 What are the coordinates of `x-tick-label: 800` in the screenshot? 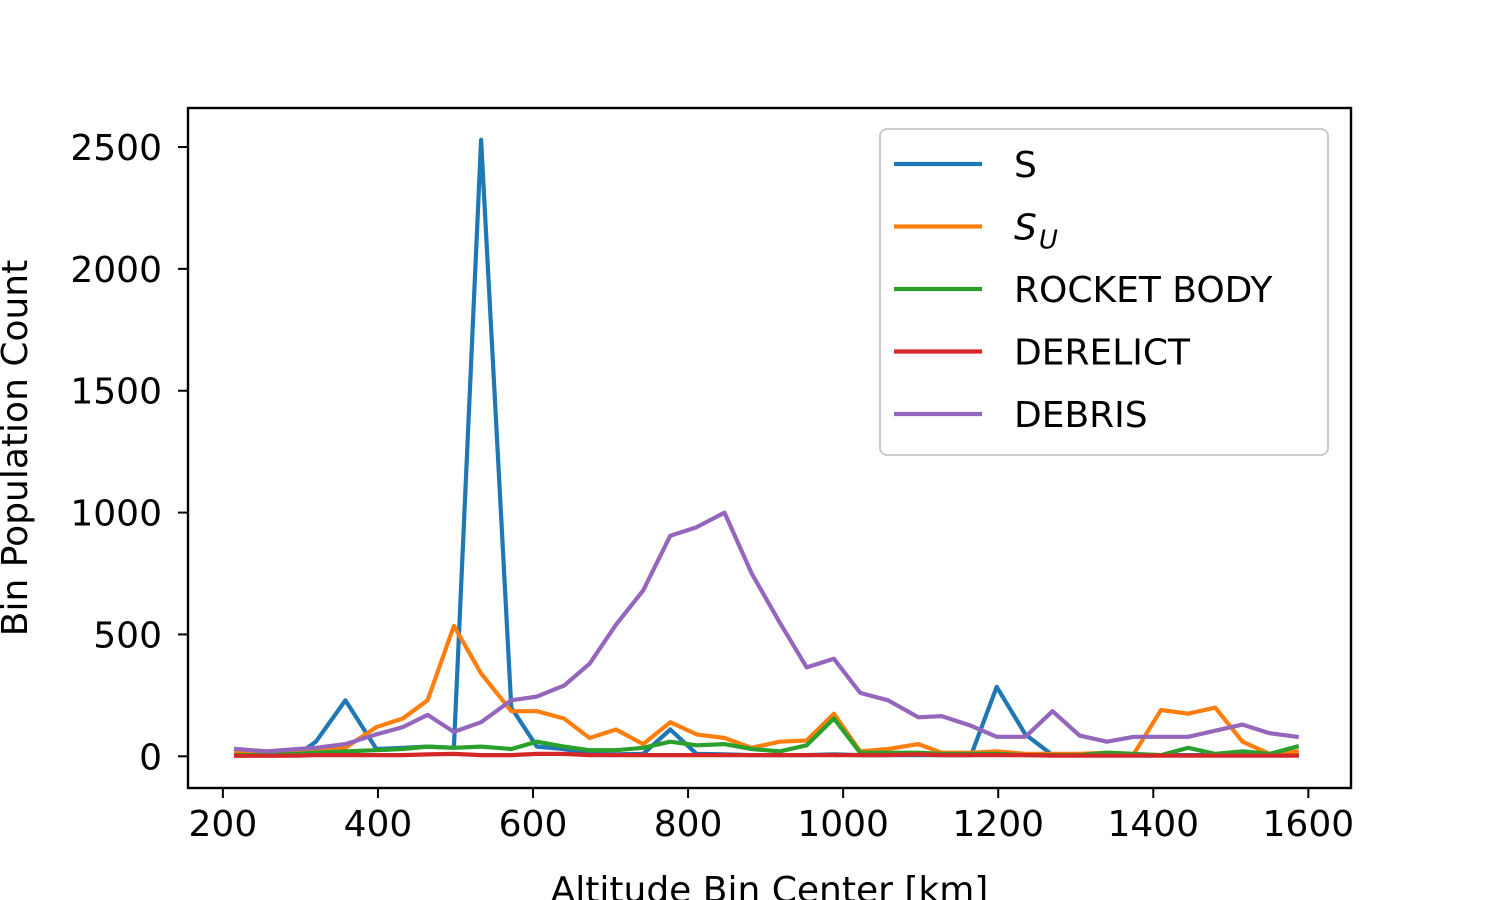 It's located at (688, 824).